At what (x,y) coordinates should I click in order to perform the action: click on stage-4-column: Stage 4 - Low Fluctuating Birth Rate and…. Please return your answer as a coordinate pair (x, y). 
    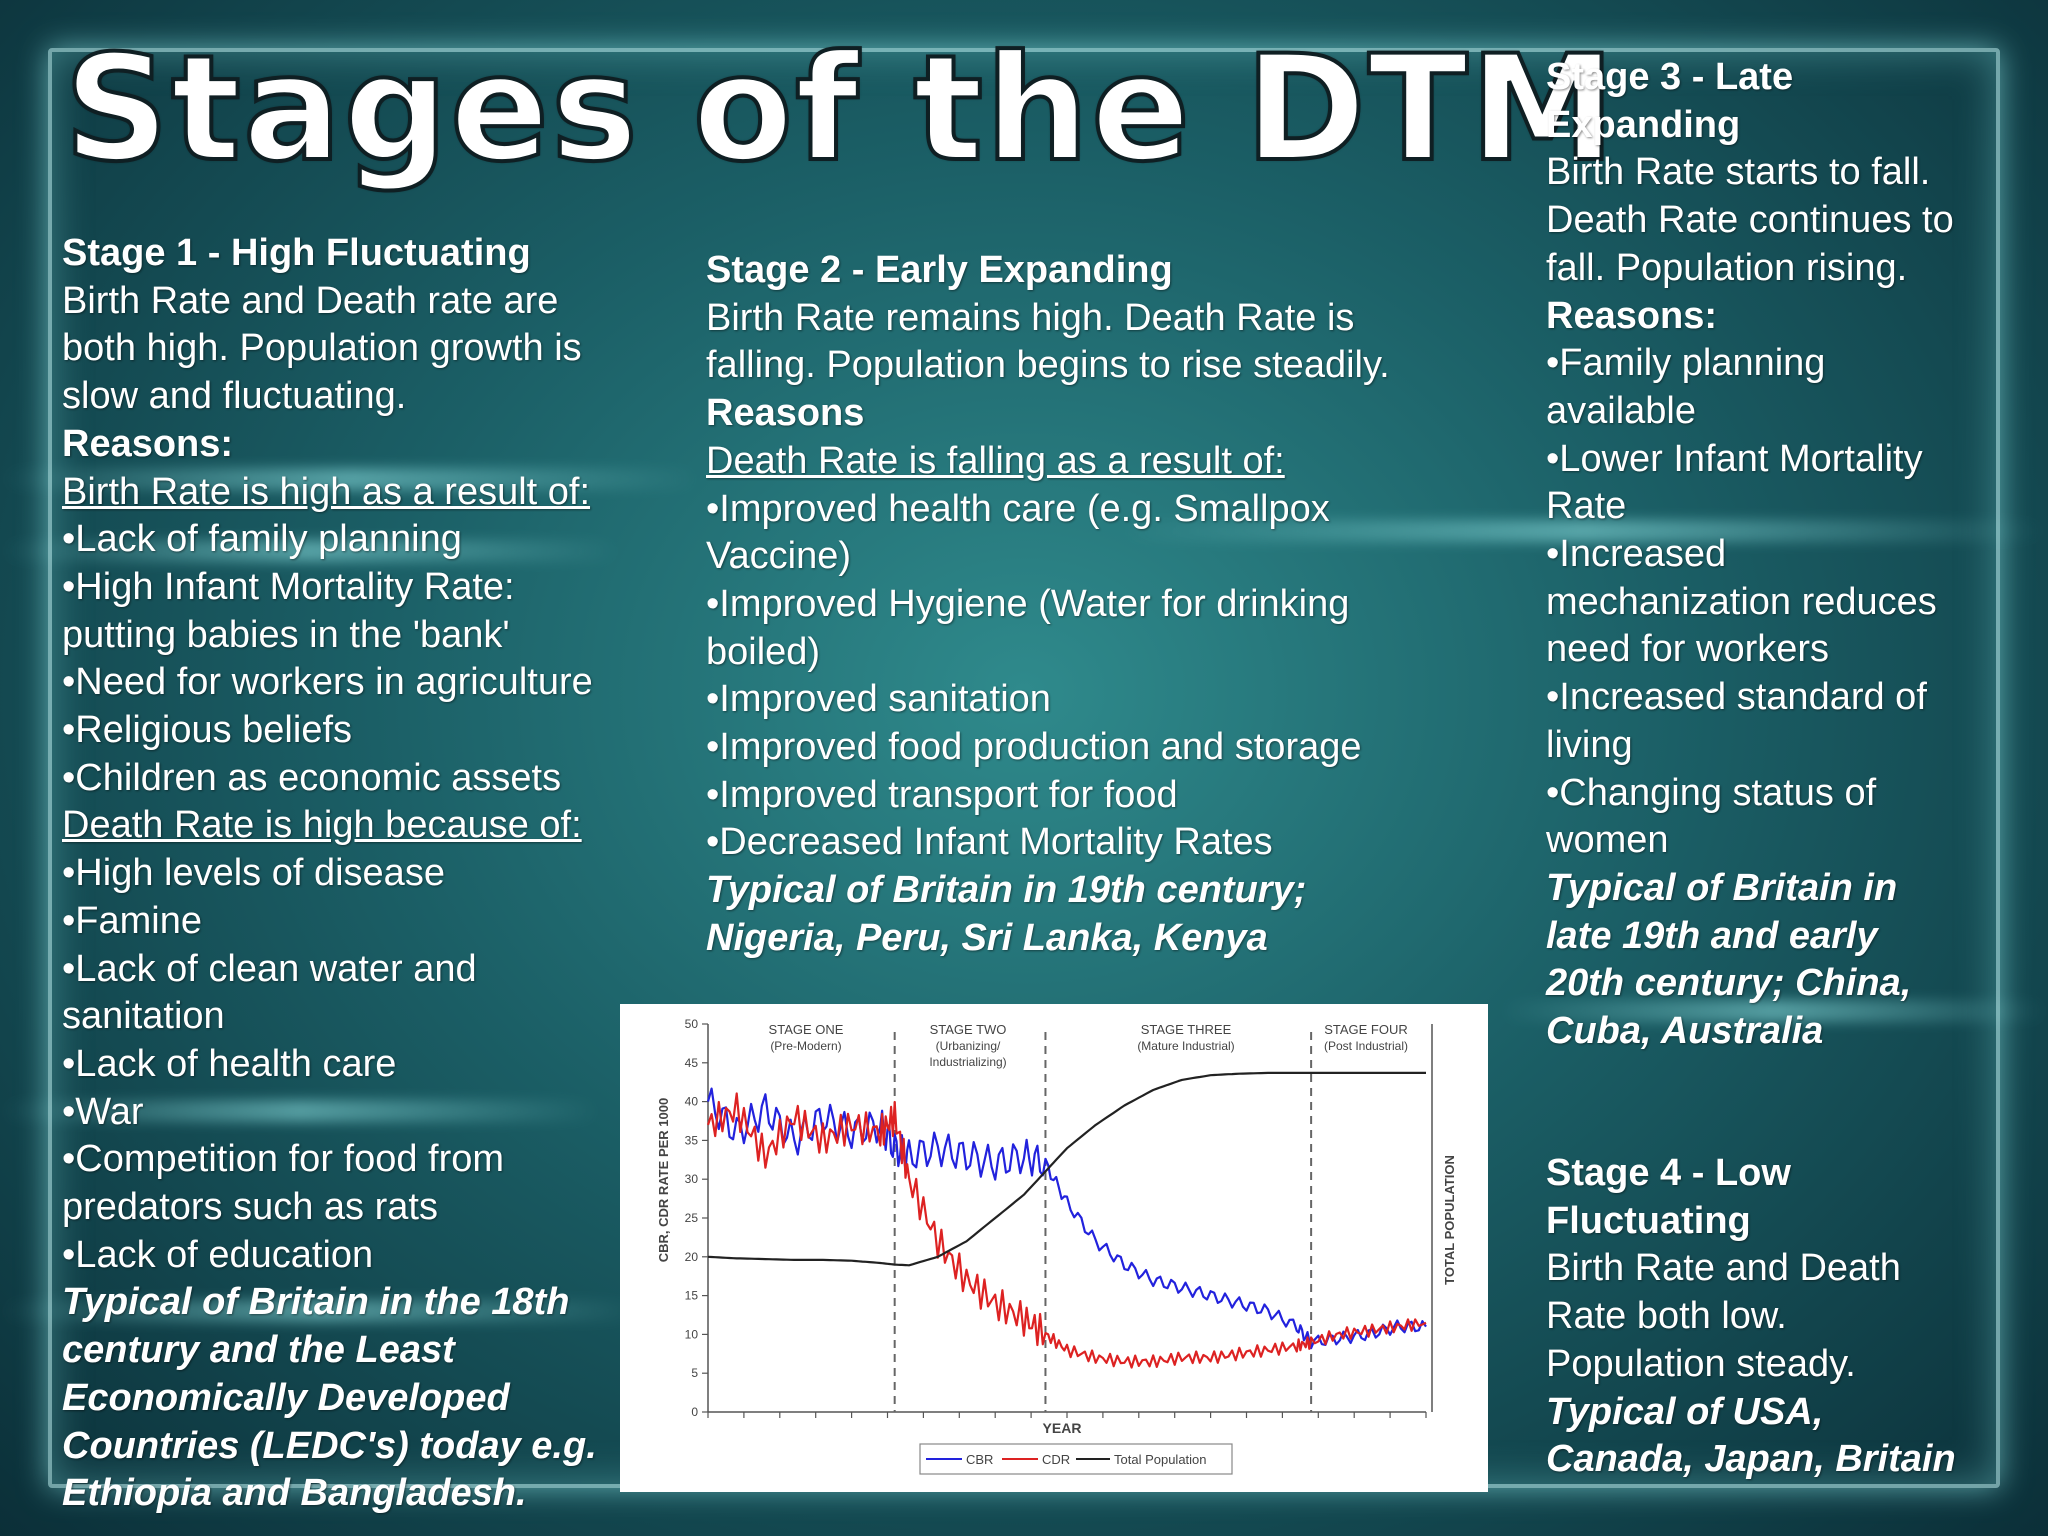
    Looking at the image, I should click on (1751, 1317).